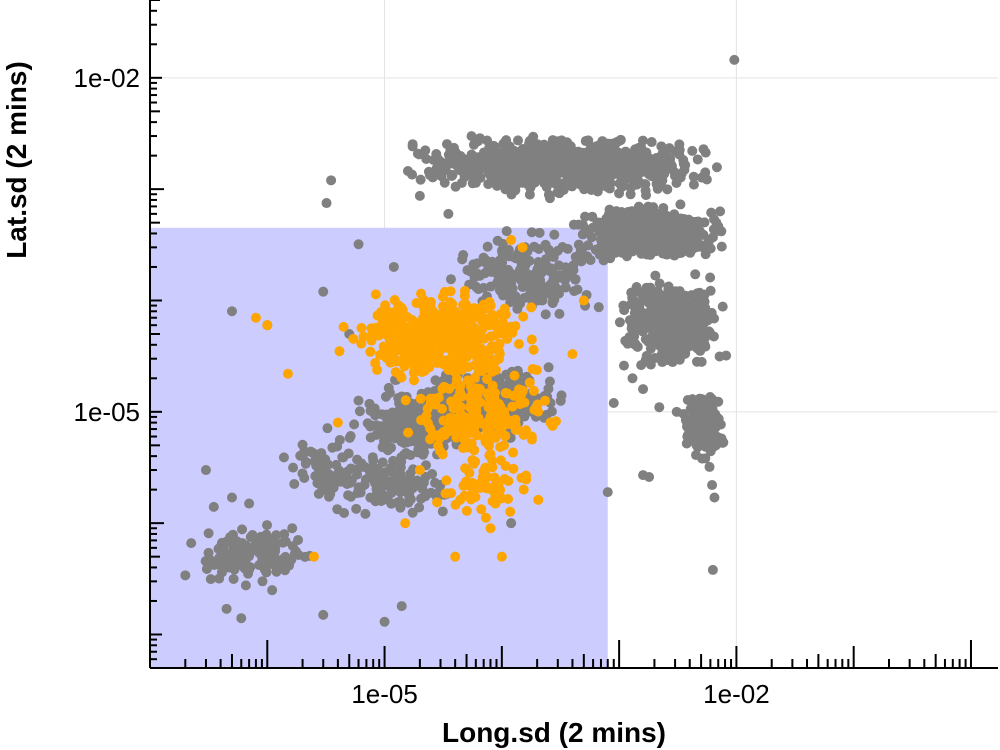 This screenshot has width=1000, height=750. I want to click on y-tick-label: 1e-02, so click(107, 78).